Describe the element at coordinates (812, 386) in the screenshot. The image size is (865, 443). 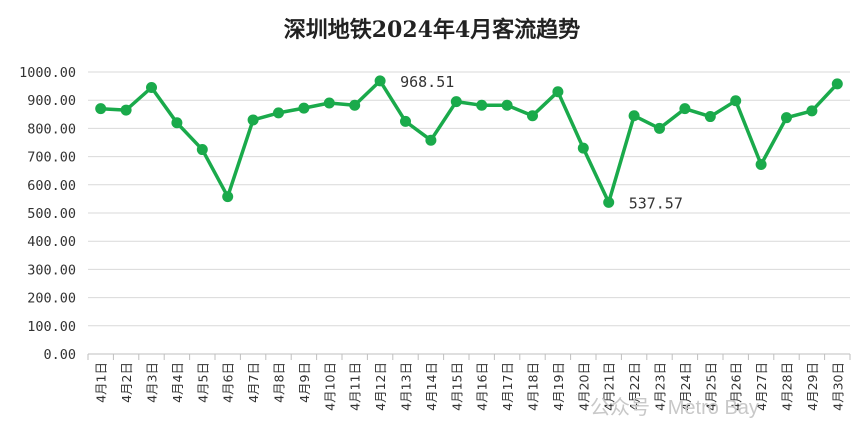
I see `x-tick-label: 4月29日` at that location.